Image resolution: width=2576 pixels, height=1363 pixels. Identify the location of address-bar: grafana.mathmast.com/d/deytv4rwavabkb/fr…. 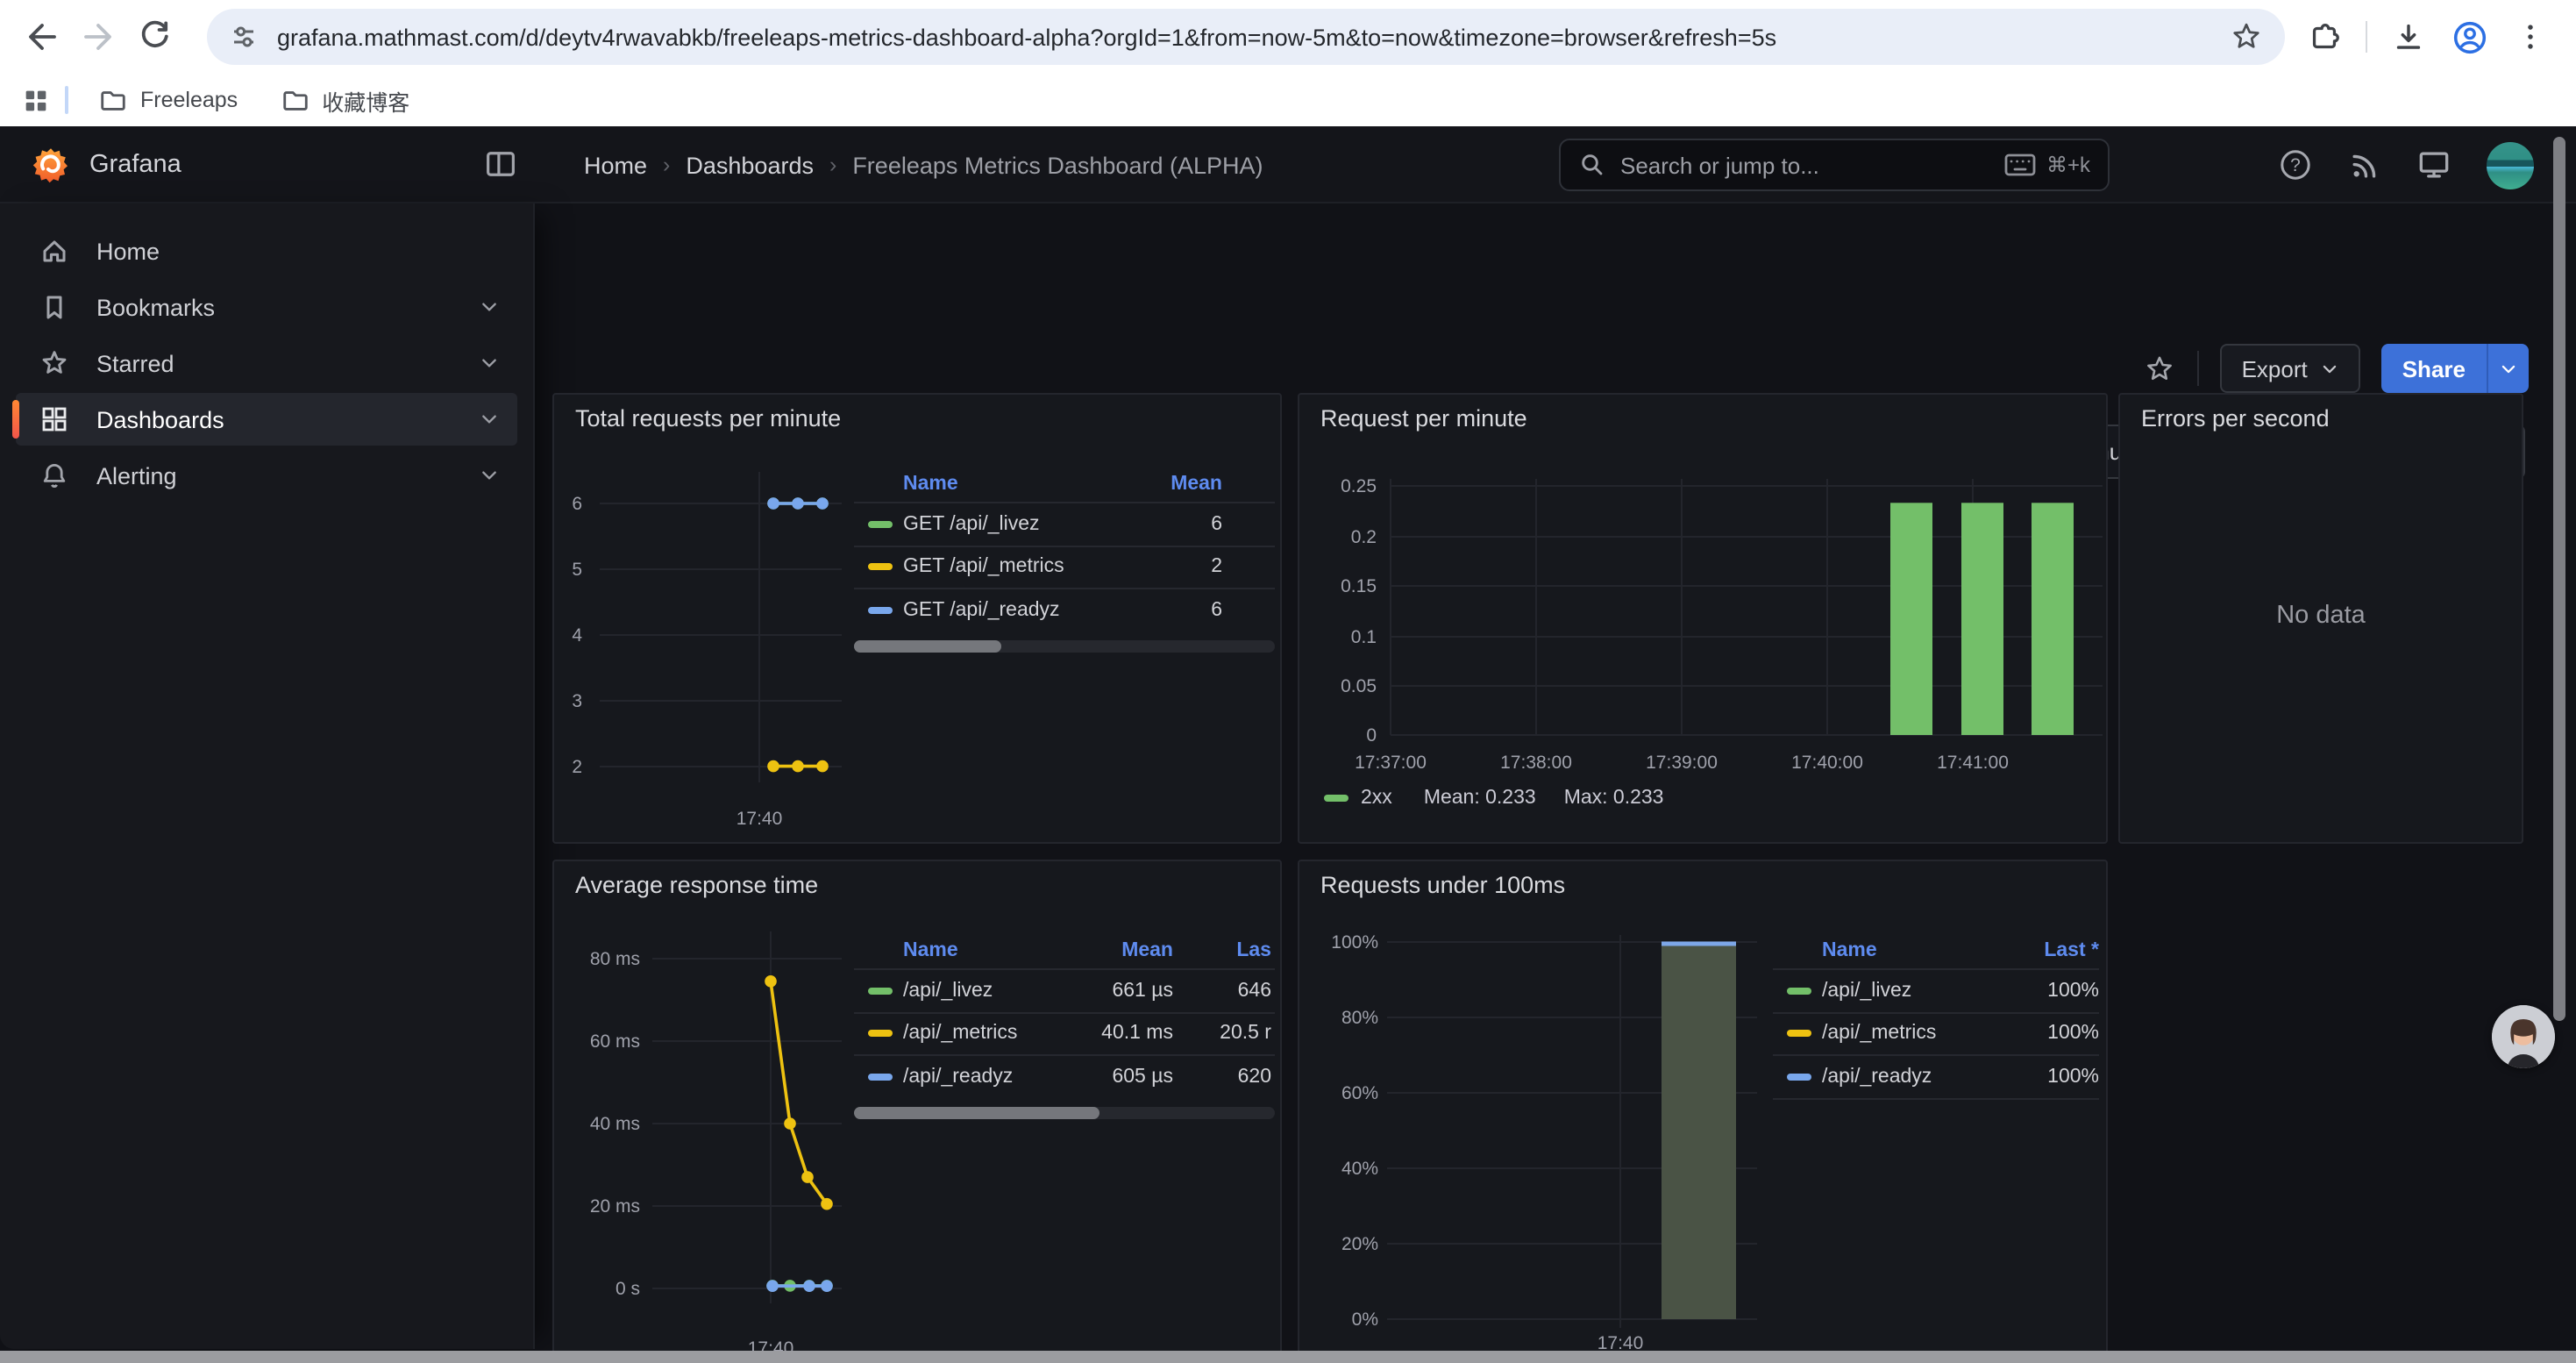
(1246, 37).